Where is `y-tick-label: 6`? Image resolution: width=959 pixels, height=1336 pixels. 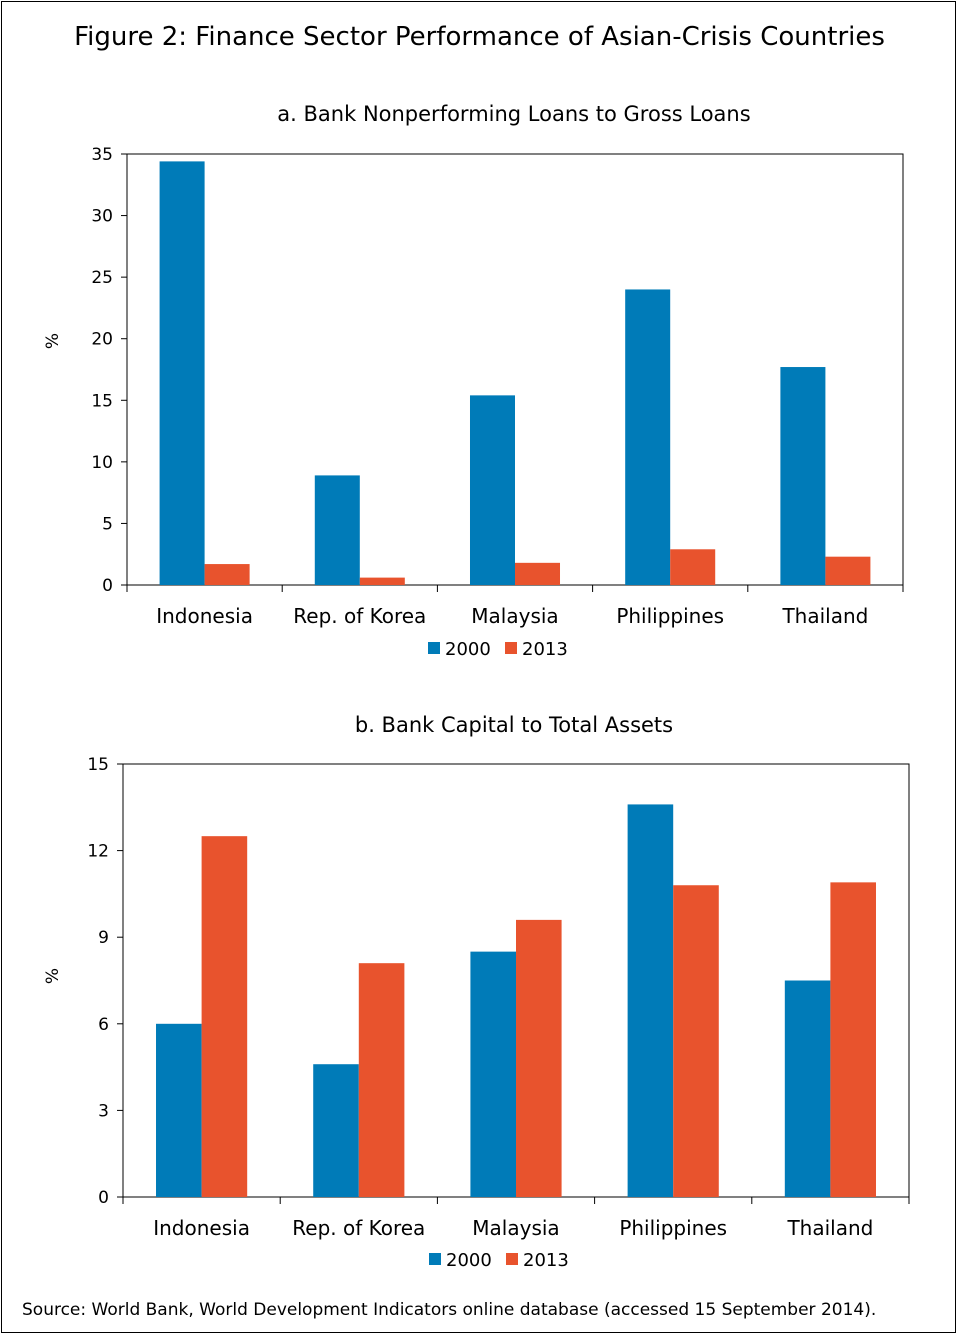 y-tick-label: 6 is located at coordinates (103, 1025).